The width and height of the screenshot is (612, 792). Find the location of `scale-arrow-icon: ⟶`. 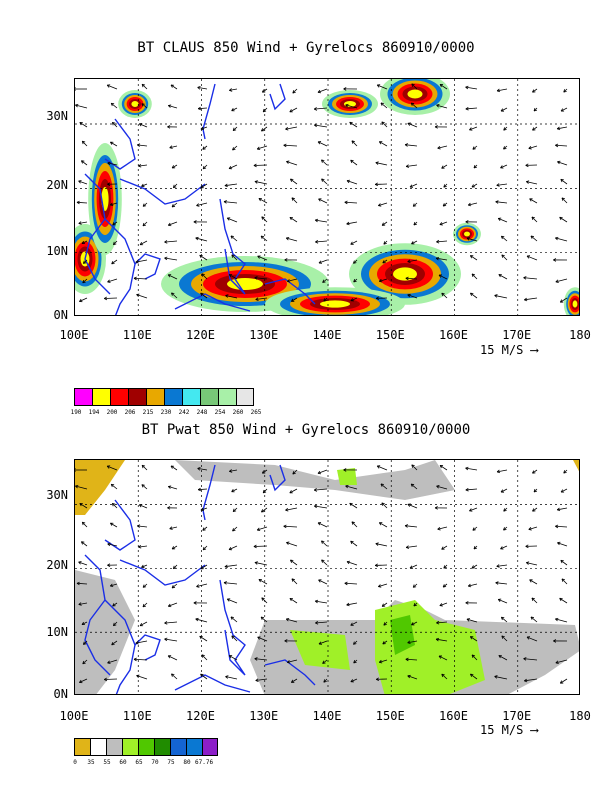

scale-arrow-icon: ⟶ is located at coordinates (534, 350).